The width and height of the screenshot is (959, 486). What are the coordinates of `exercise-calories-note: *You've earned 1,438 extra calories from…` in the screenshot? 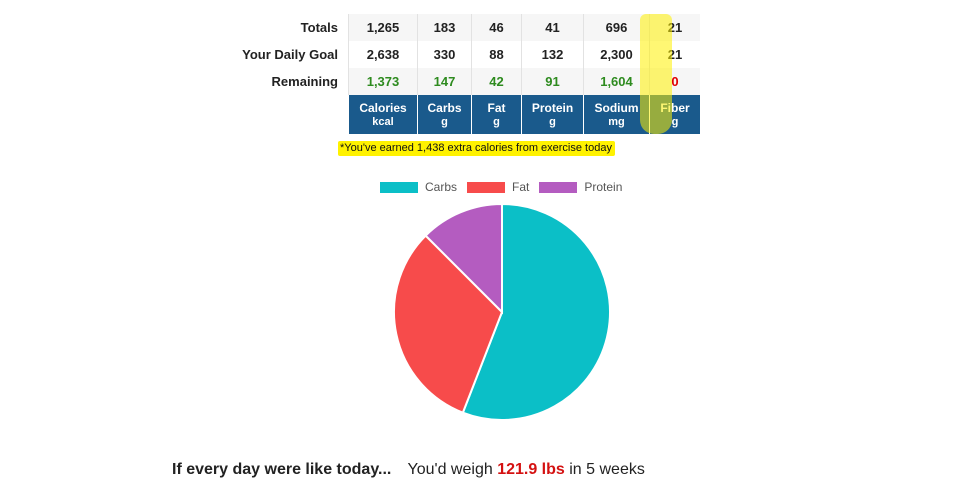 It's located at (476, 148).